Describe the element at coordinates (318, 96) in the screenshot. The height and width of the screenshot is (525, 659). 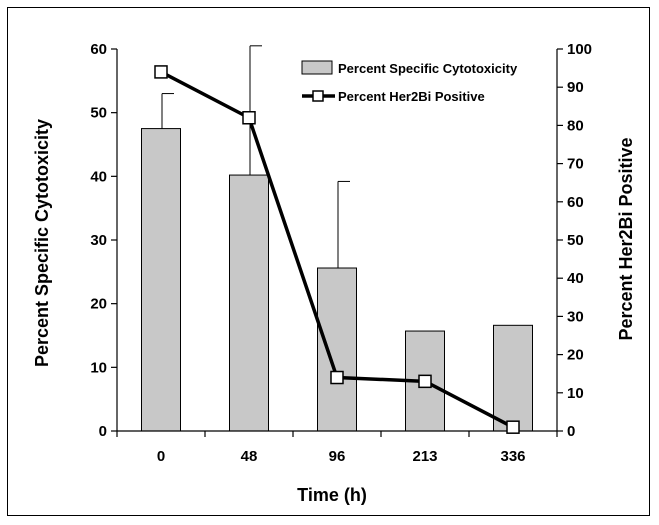
I see `legend-marker-her2bi` at that location.